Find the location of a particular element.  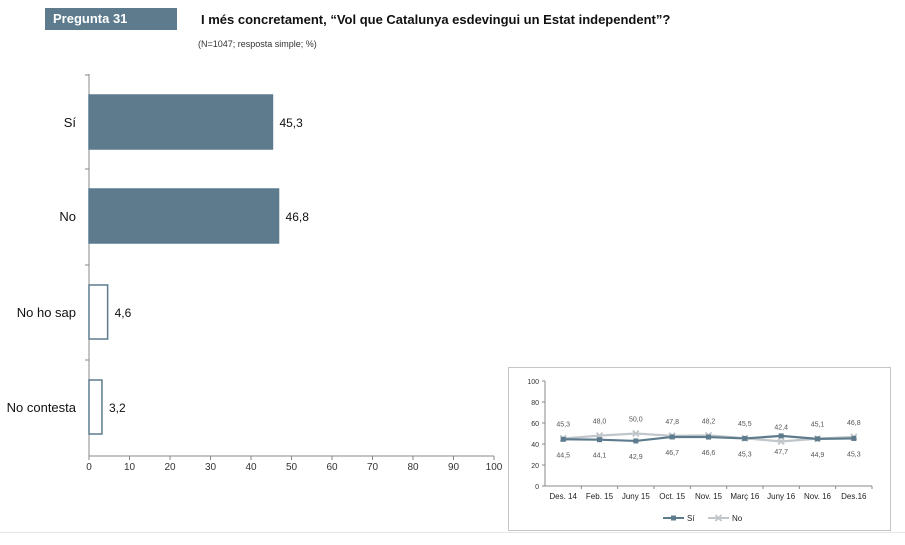

category-label: No ho sap is located at coordinates (46, 312).